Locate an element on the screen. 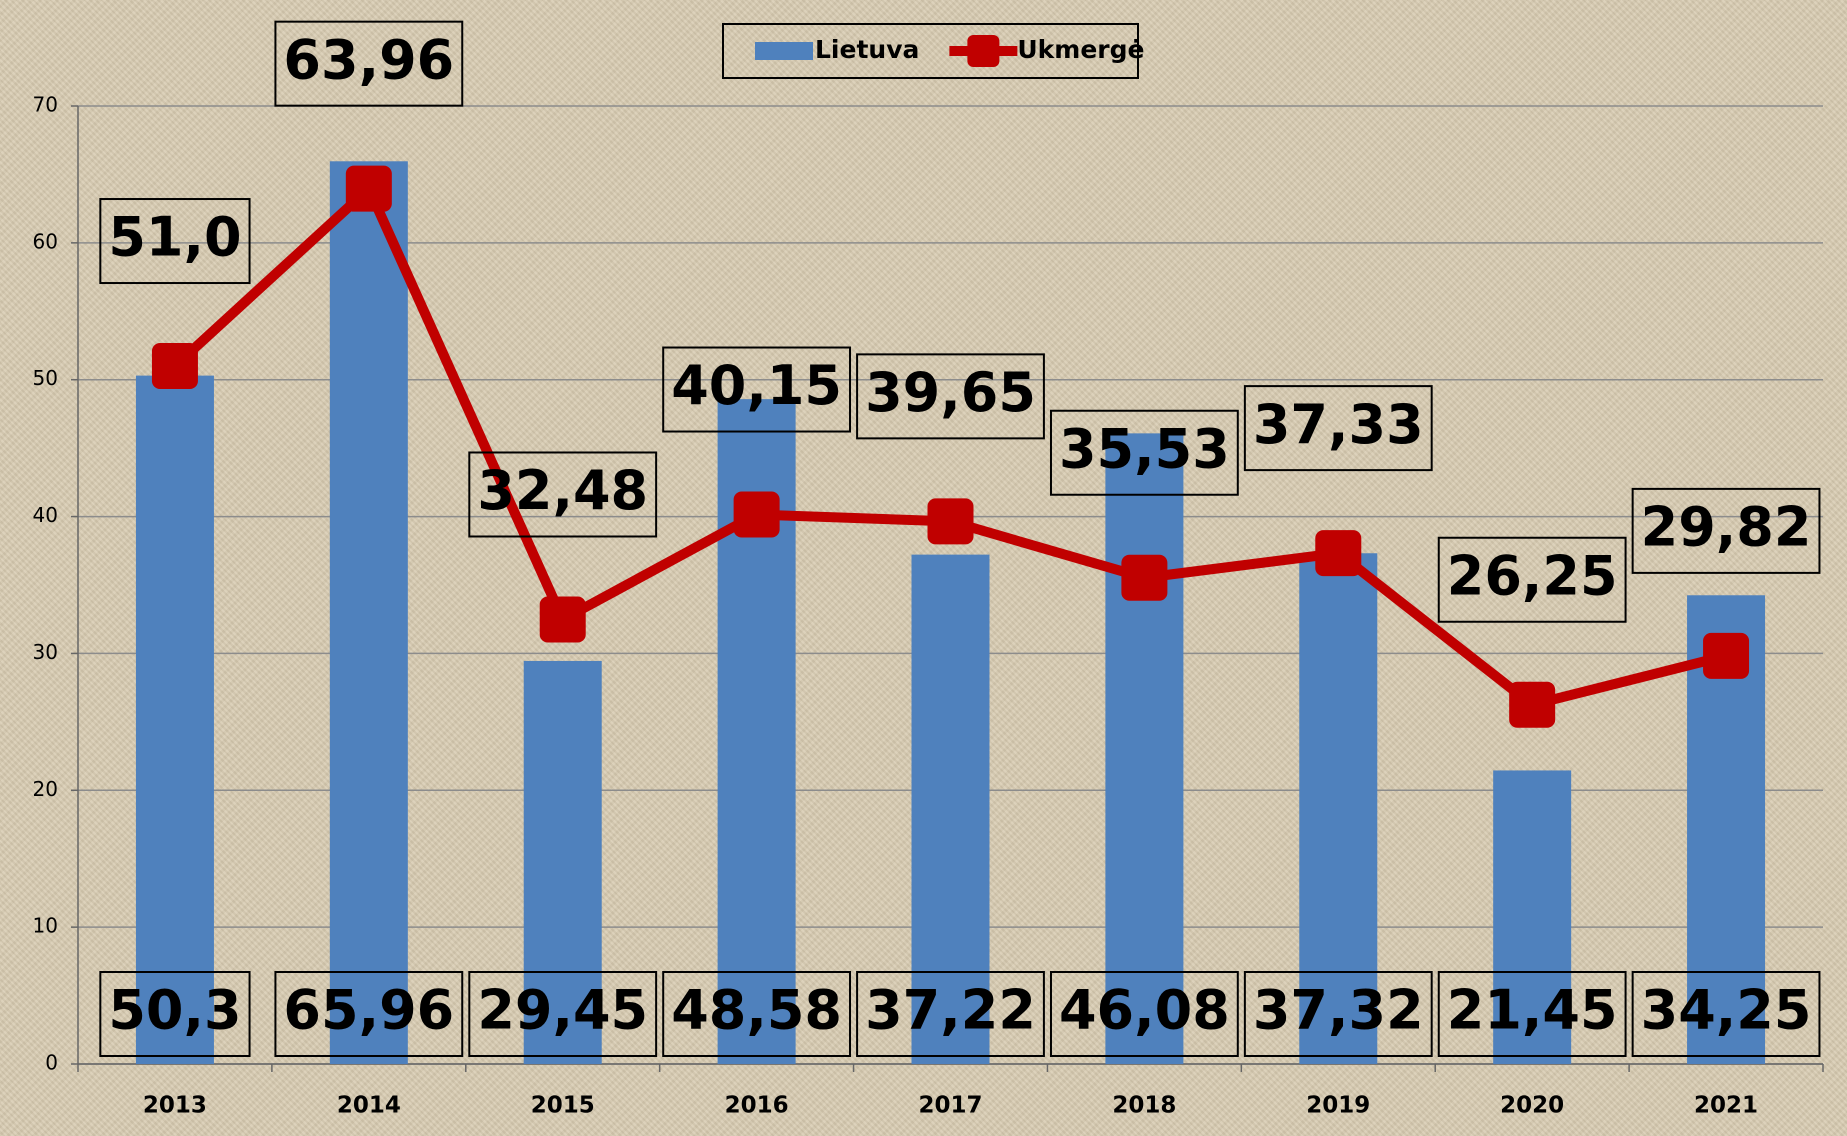 The height and width of the screenshot is (1136, 1847). legend-label: Ukmergė is located at coordinates (1080, 49).